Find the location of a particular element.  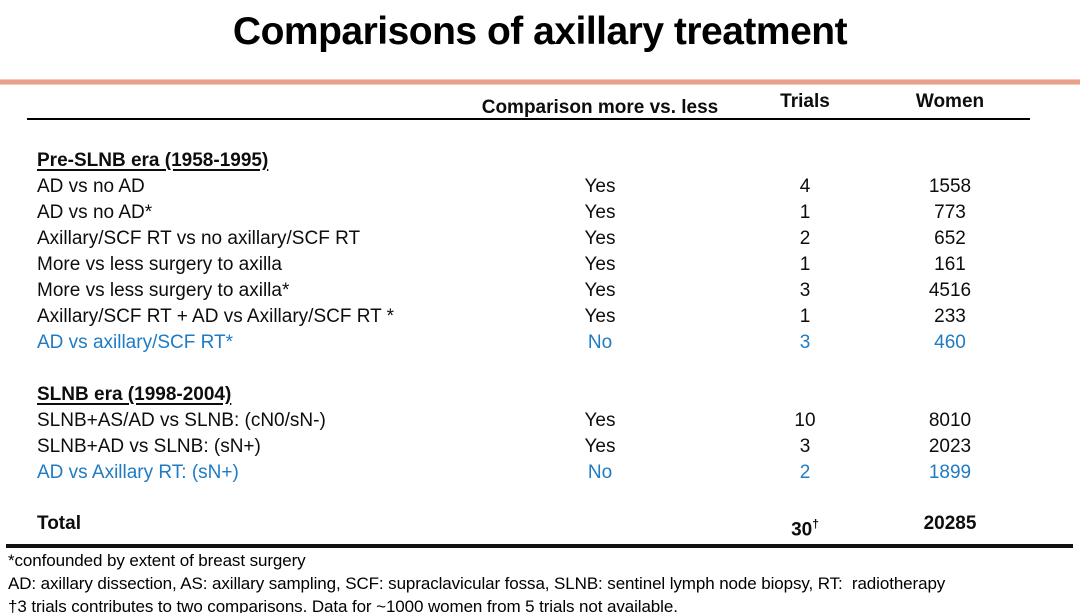

row-label: AD vs no AD* is located at coordinates (95, 212).